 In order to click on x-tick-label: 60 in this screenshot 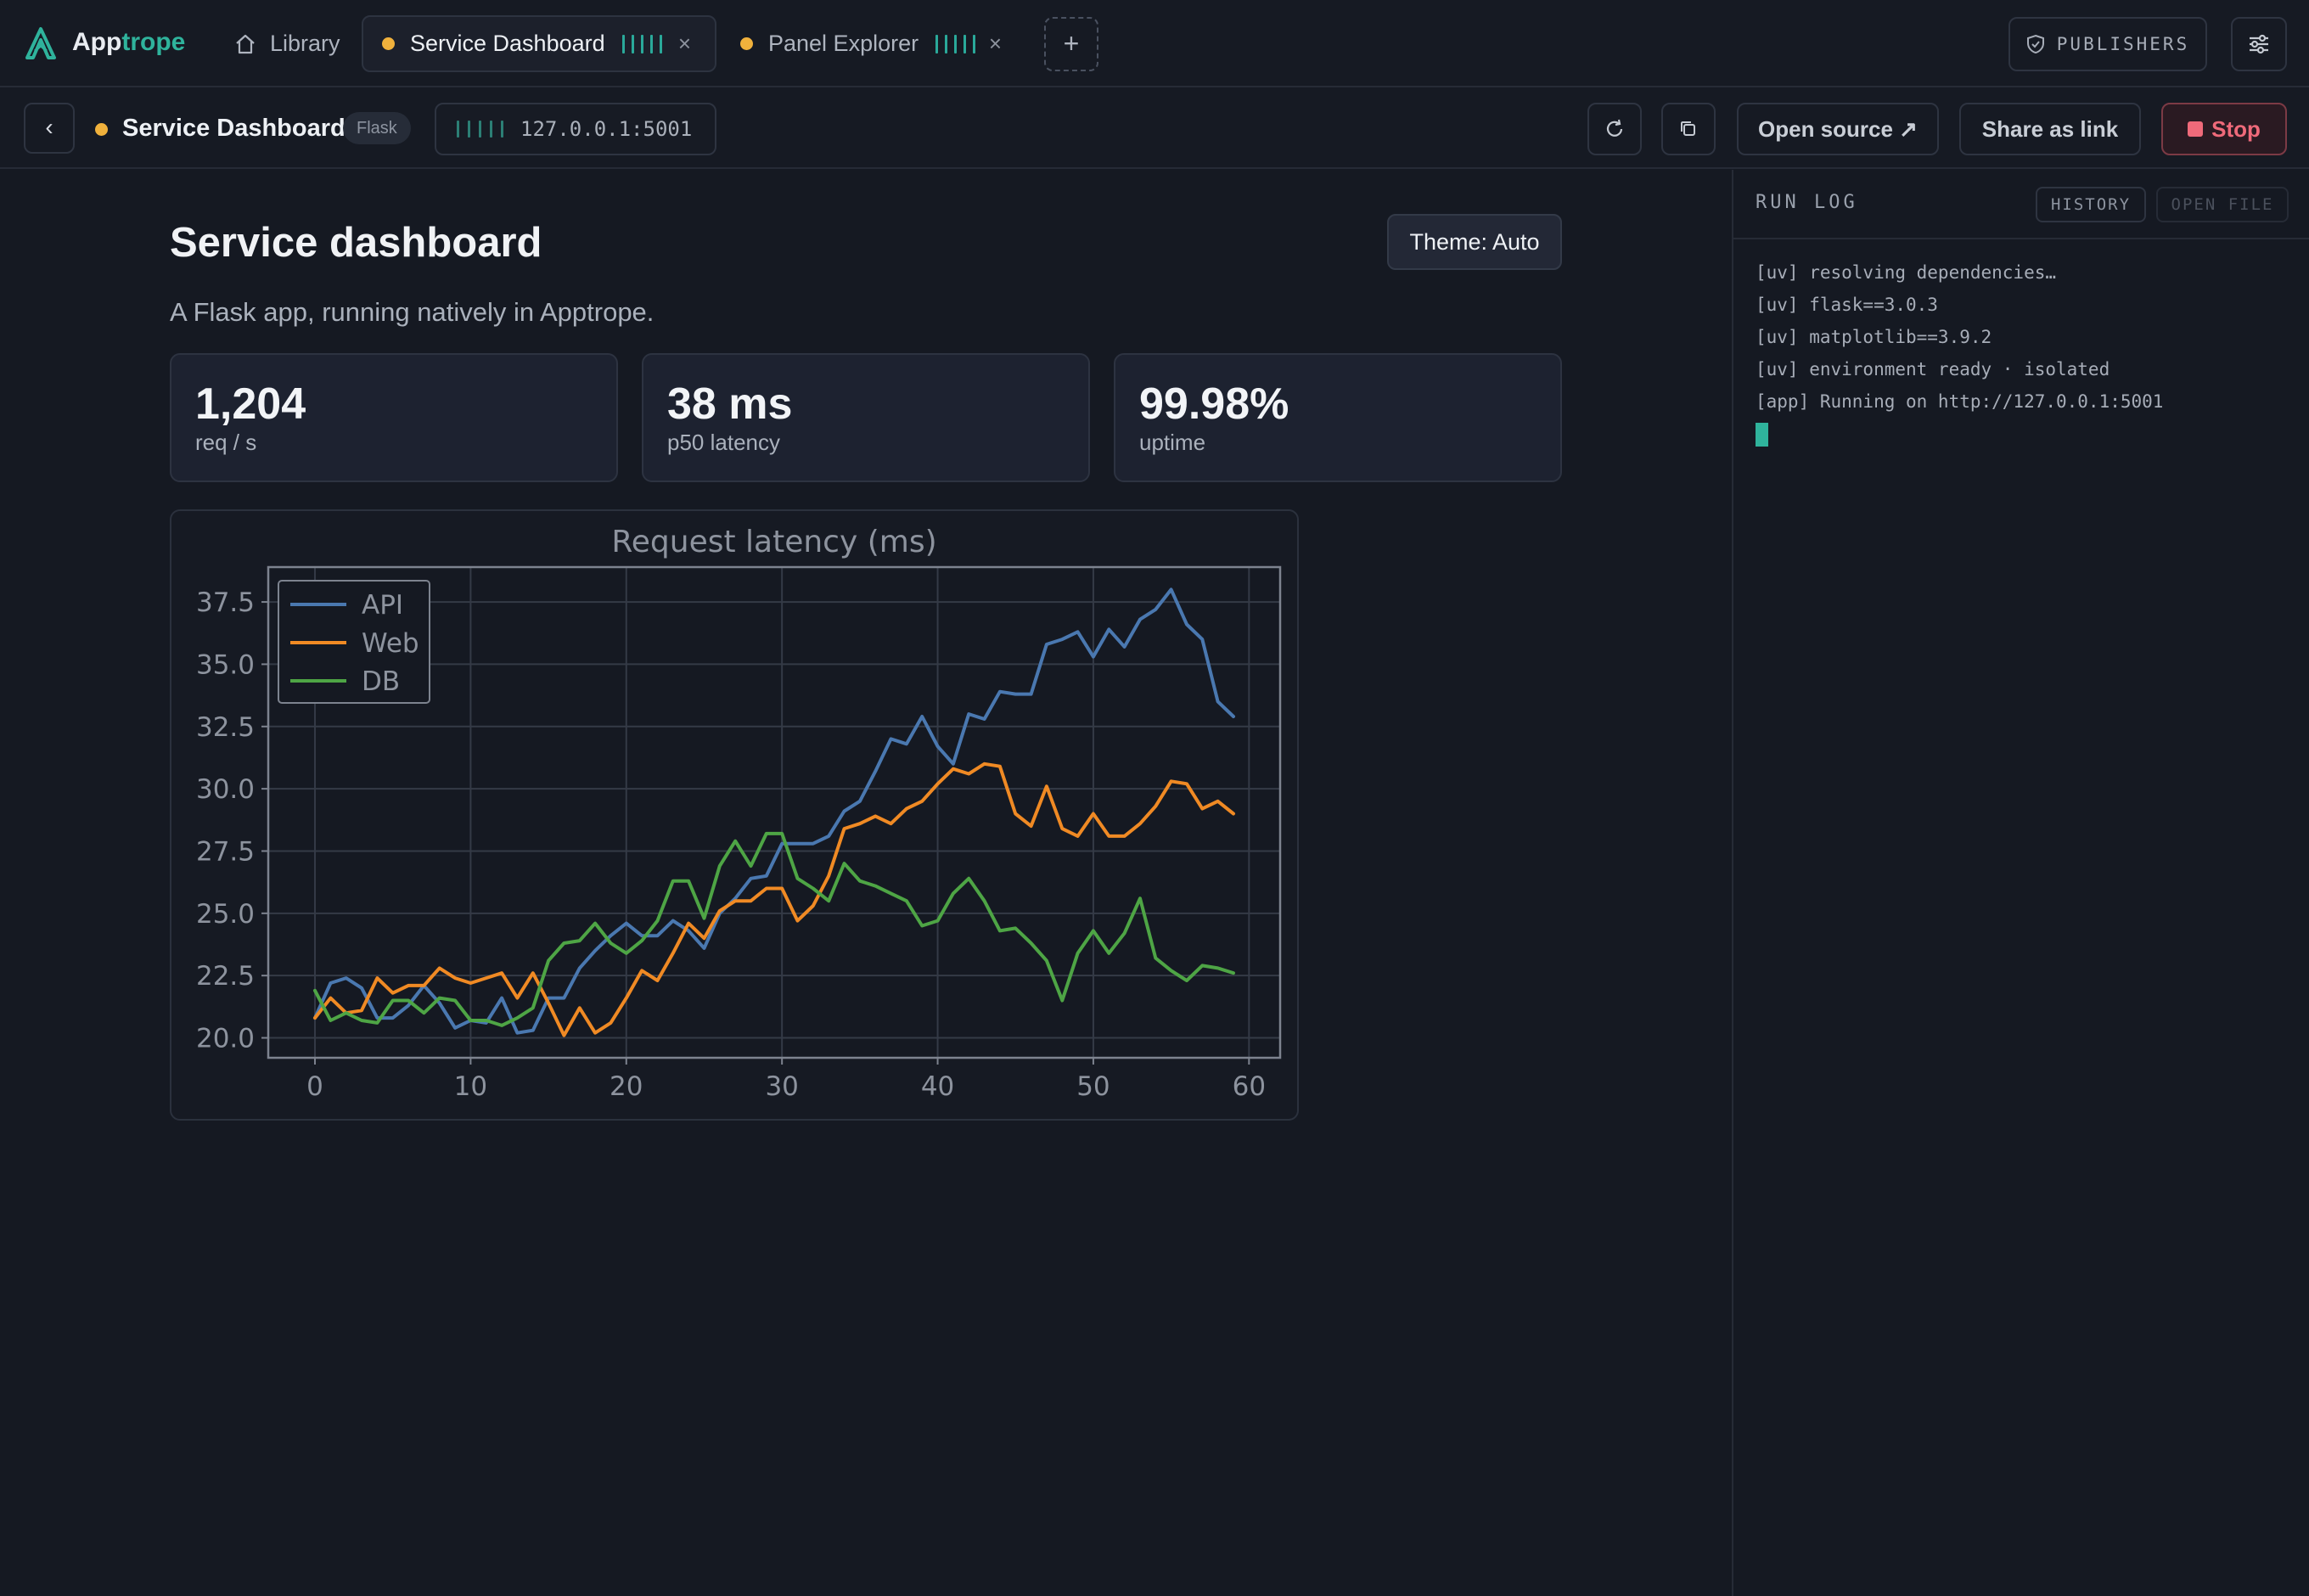, I will do `click(1249, 1086)`.